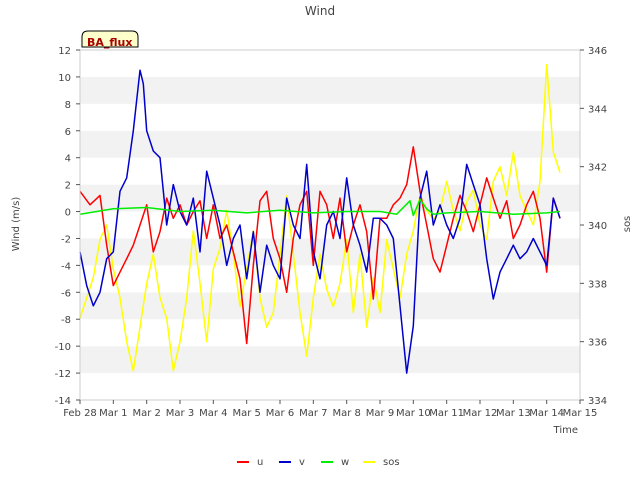  Describe the element at coordinates (260, 462) in the screenshot. I see `legend-label-u: u` at that location.